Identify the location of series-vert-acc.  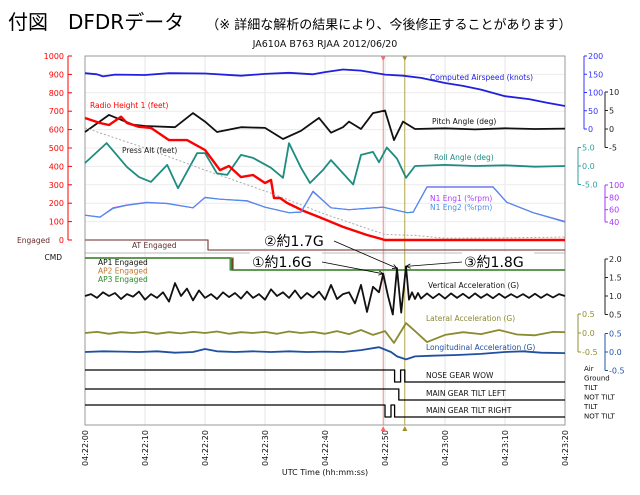
(325, 290).